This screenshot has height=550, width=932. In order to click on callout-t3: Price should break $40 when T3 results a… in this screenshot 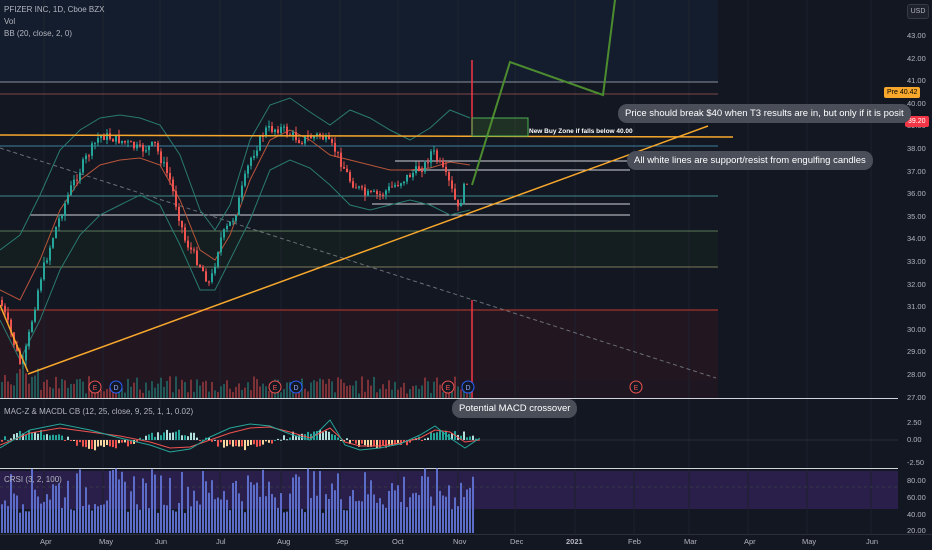, I will do `click(764, 113)`.